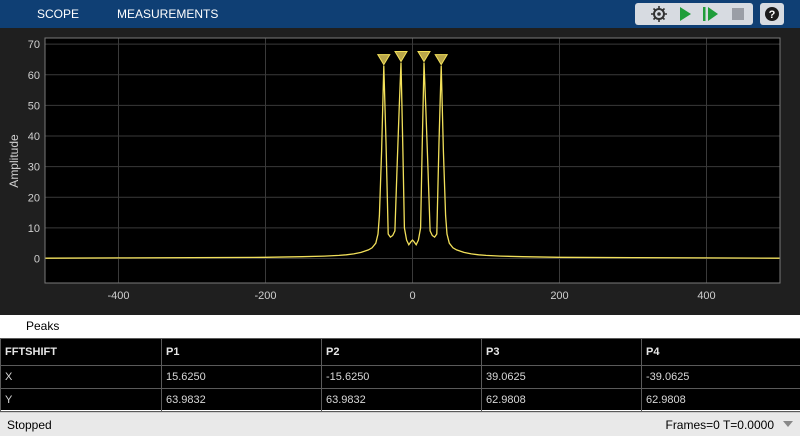 The width and height of the screenshot is (800, 436). I want to click on stop-icon, so click(738, 14).